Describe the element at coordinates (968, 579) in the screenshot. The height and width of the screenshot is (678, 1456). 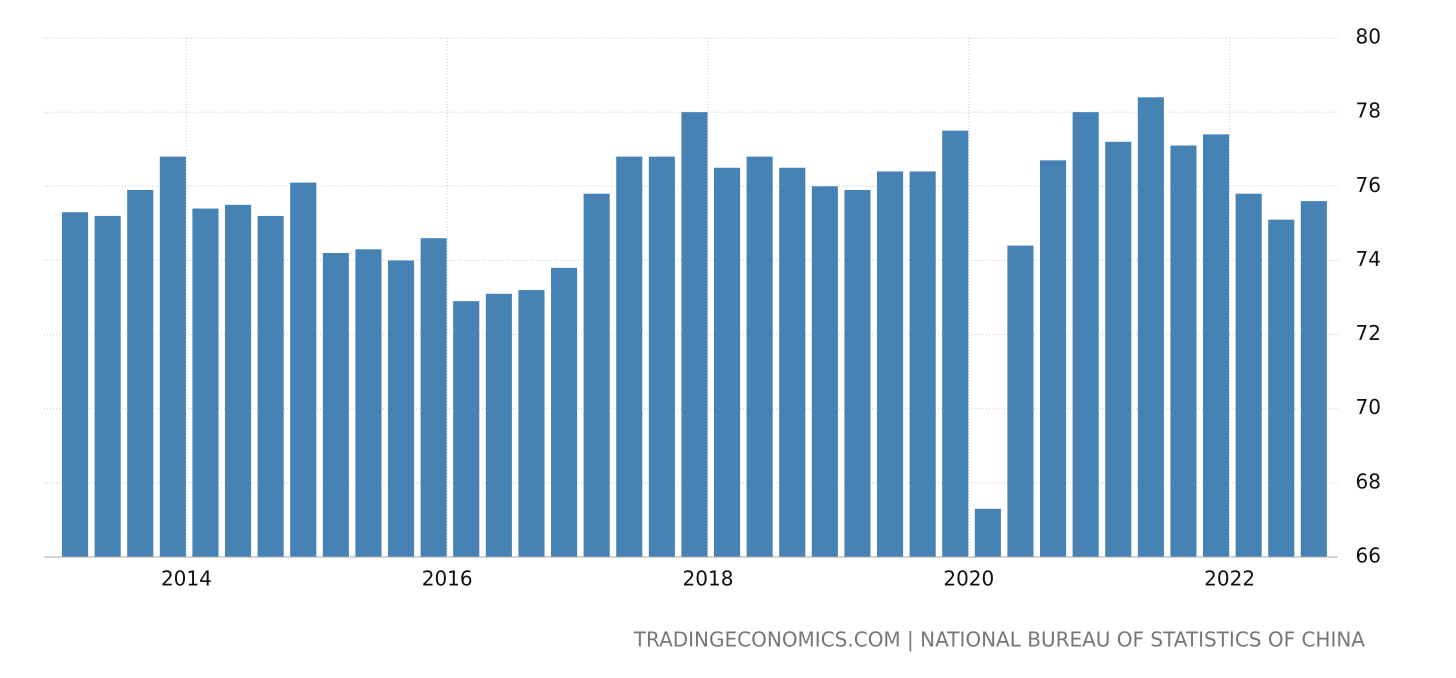
I see `x-tick-label: 2020` at that location.